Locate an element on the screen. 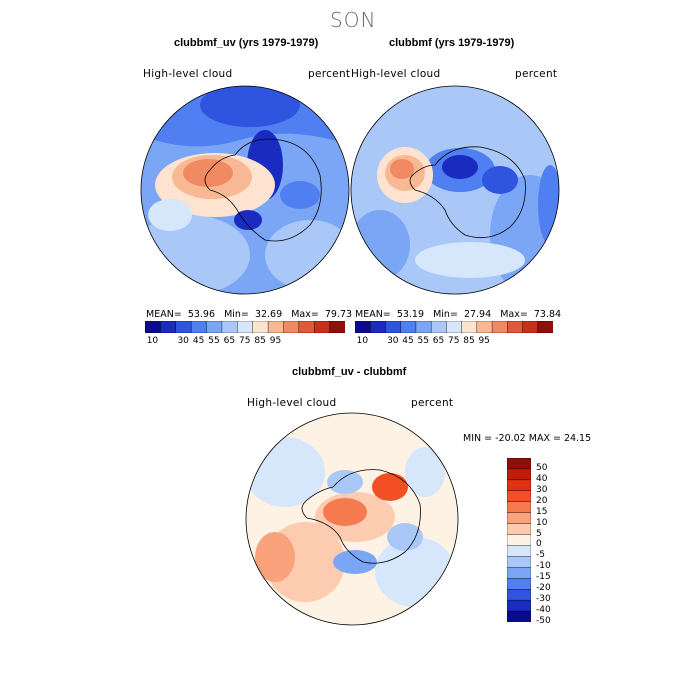 This screenshot has width=700, height=700. colorbar-tick-label: 40 is located at coordinates (542, 478).